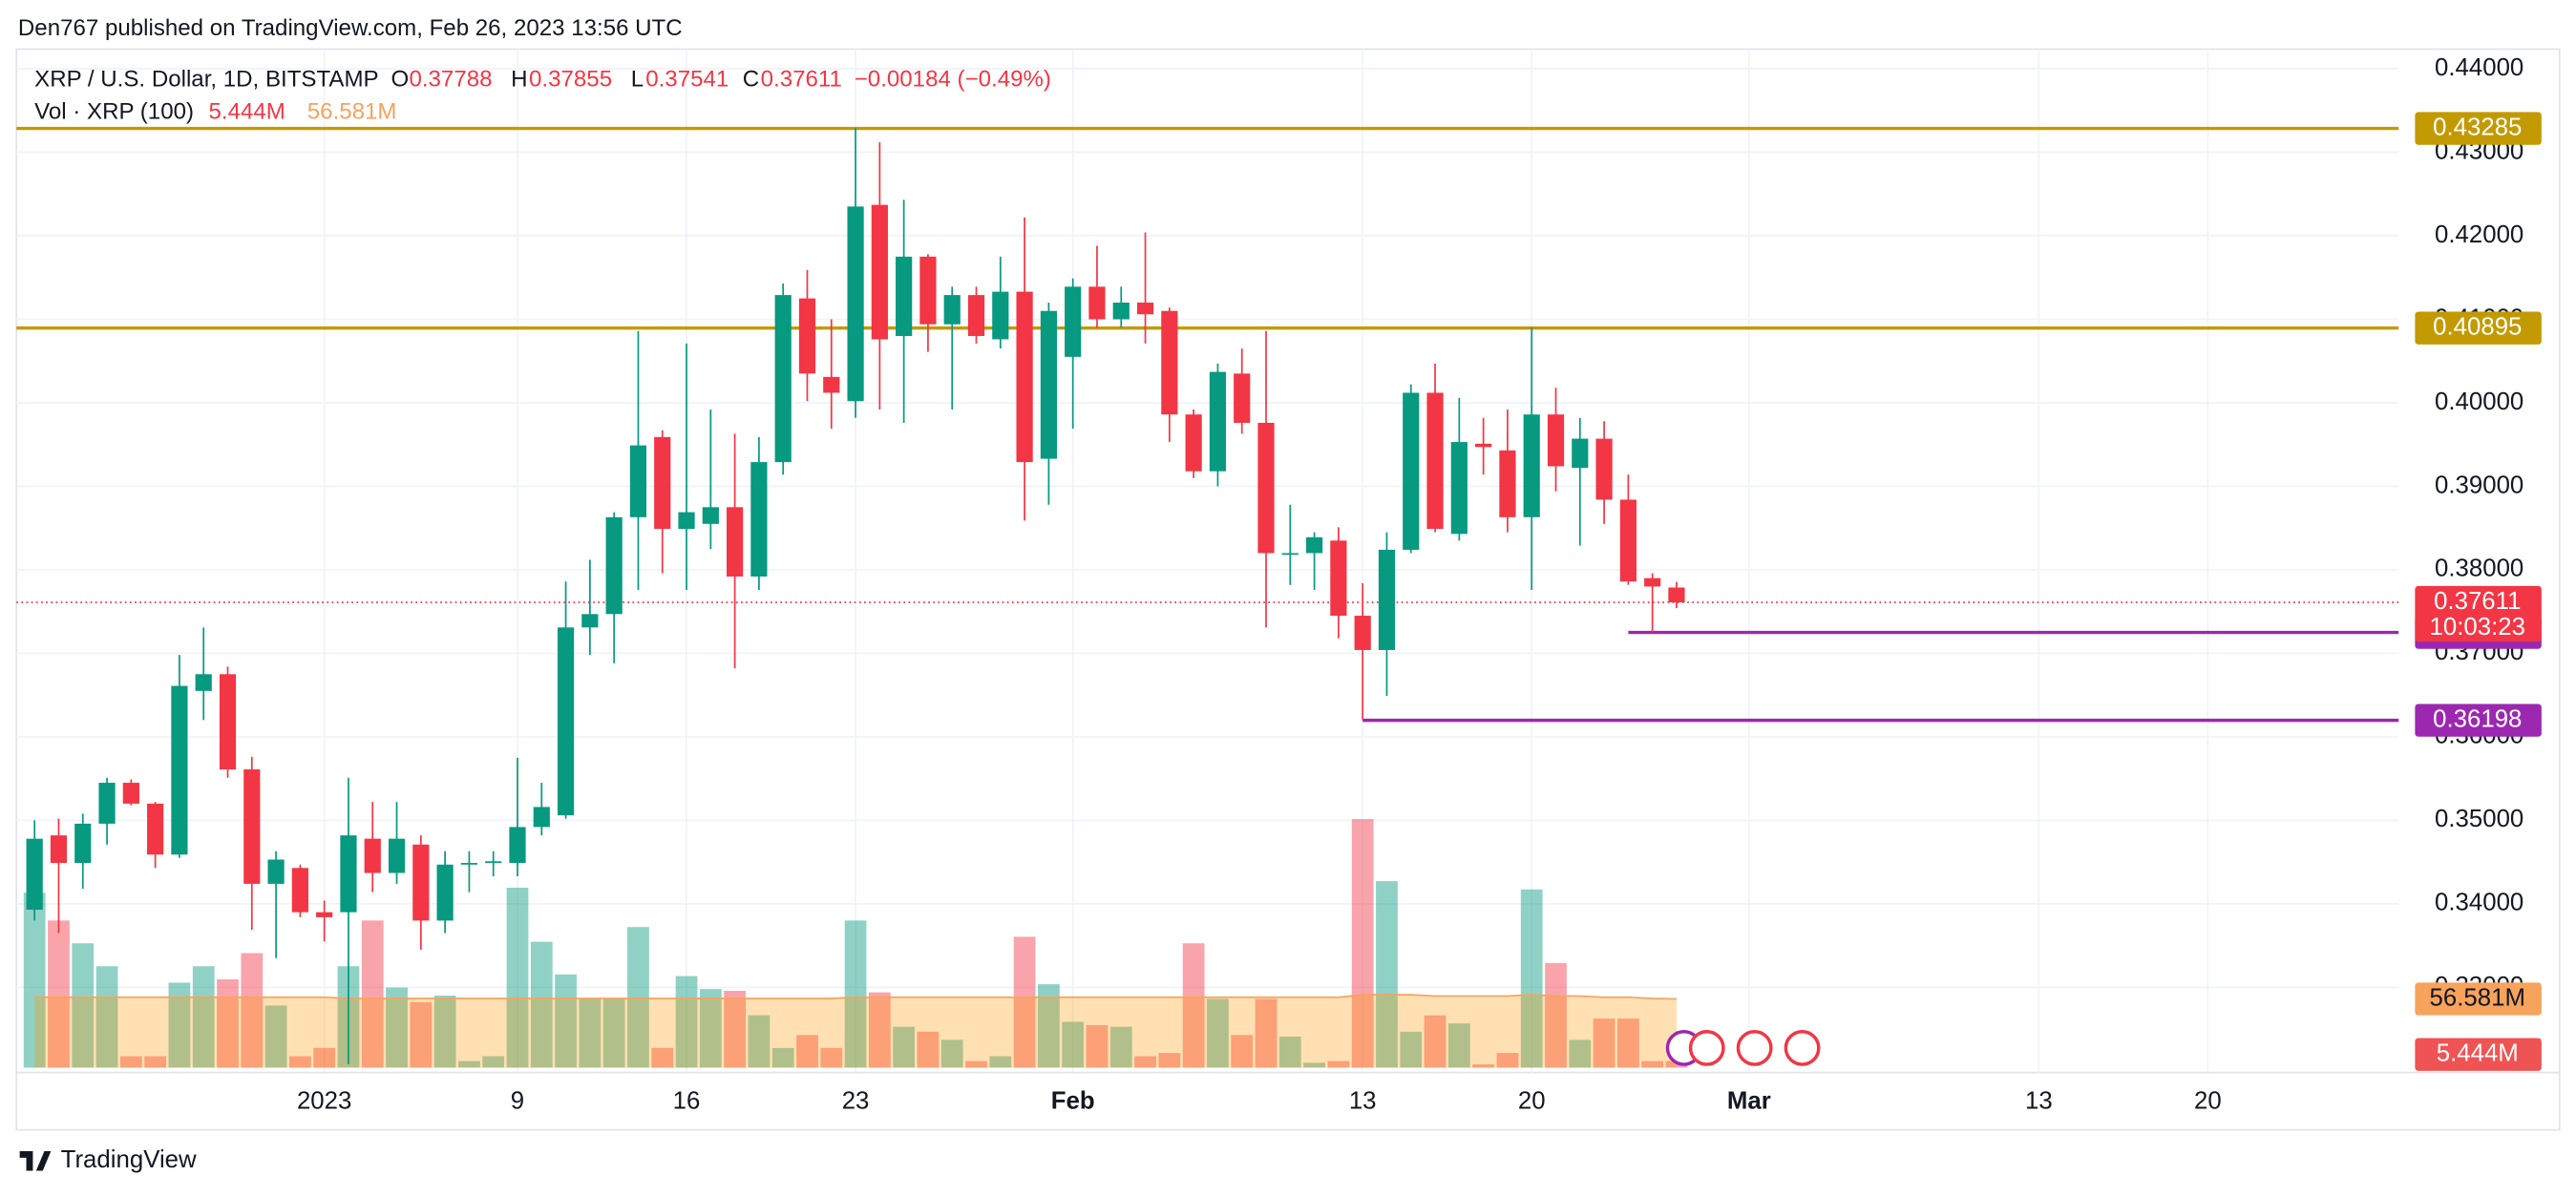 The image size is (2576, 1197). What do you see at coordinates (1749, 1100) in the screenshot?
I see `x-tick-label: Mar` at bounding box center [1749, 1100].